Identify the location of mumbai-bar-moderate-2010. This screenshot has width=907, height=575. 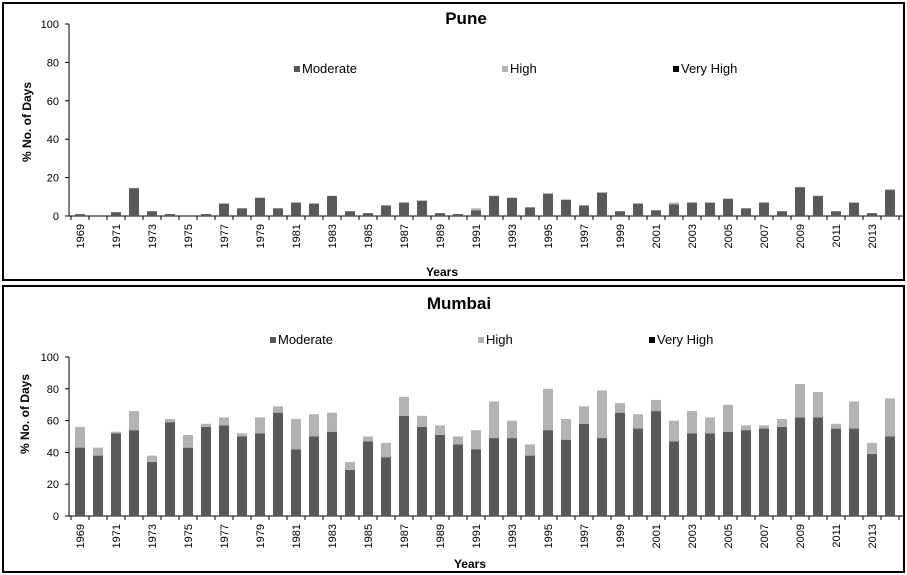
(818, 466).